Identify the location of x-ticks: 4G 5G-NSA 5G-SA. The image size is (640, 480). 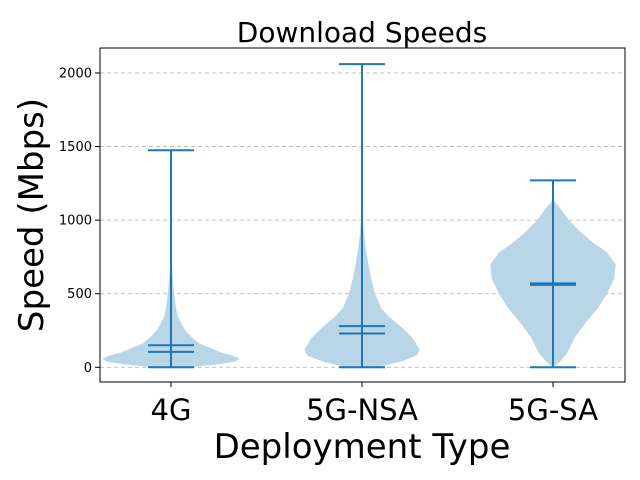
(374, 404).